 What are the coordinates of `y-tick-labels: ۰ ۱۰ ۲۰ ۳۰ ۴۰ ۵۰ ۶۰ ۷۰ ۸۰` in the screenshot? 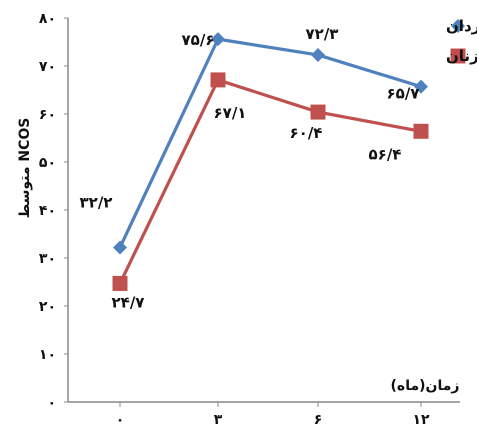 It's located at (53, 211).